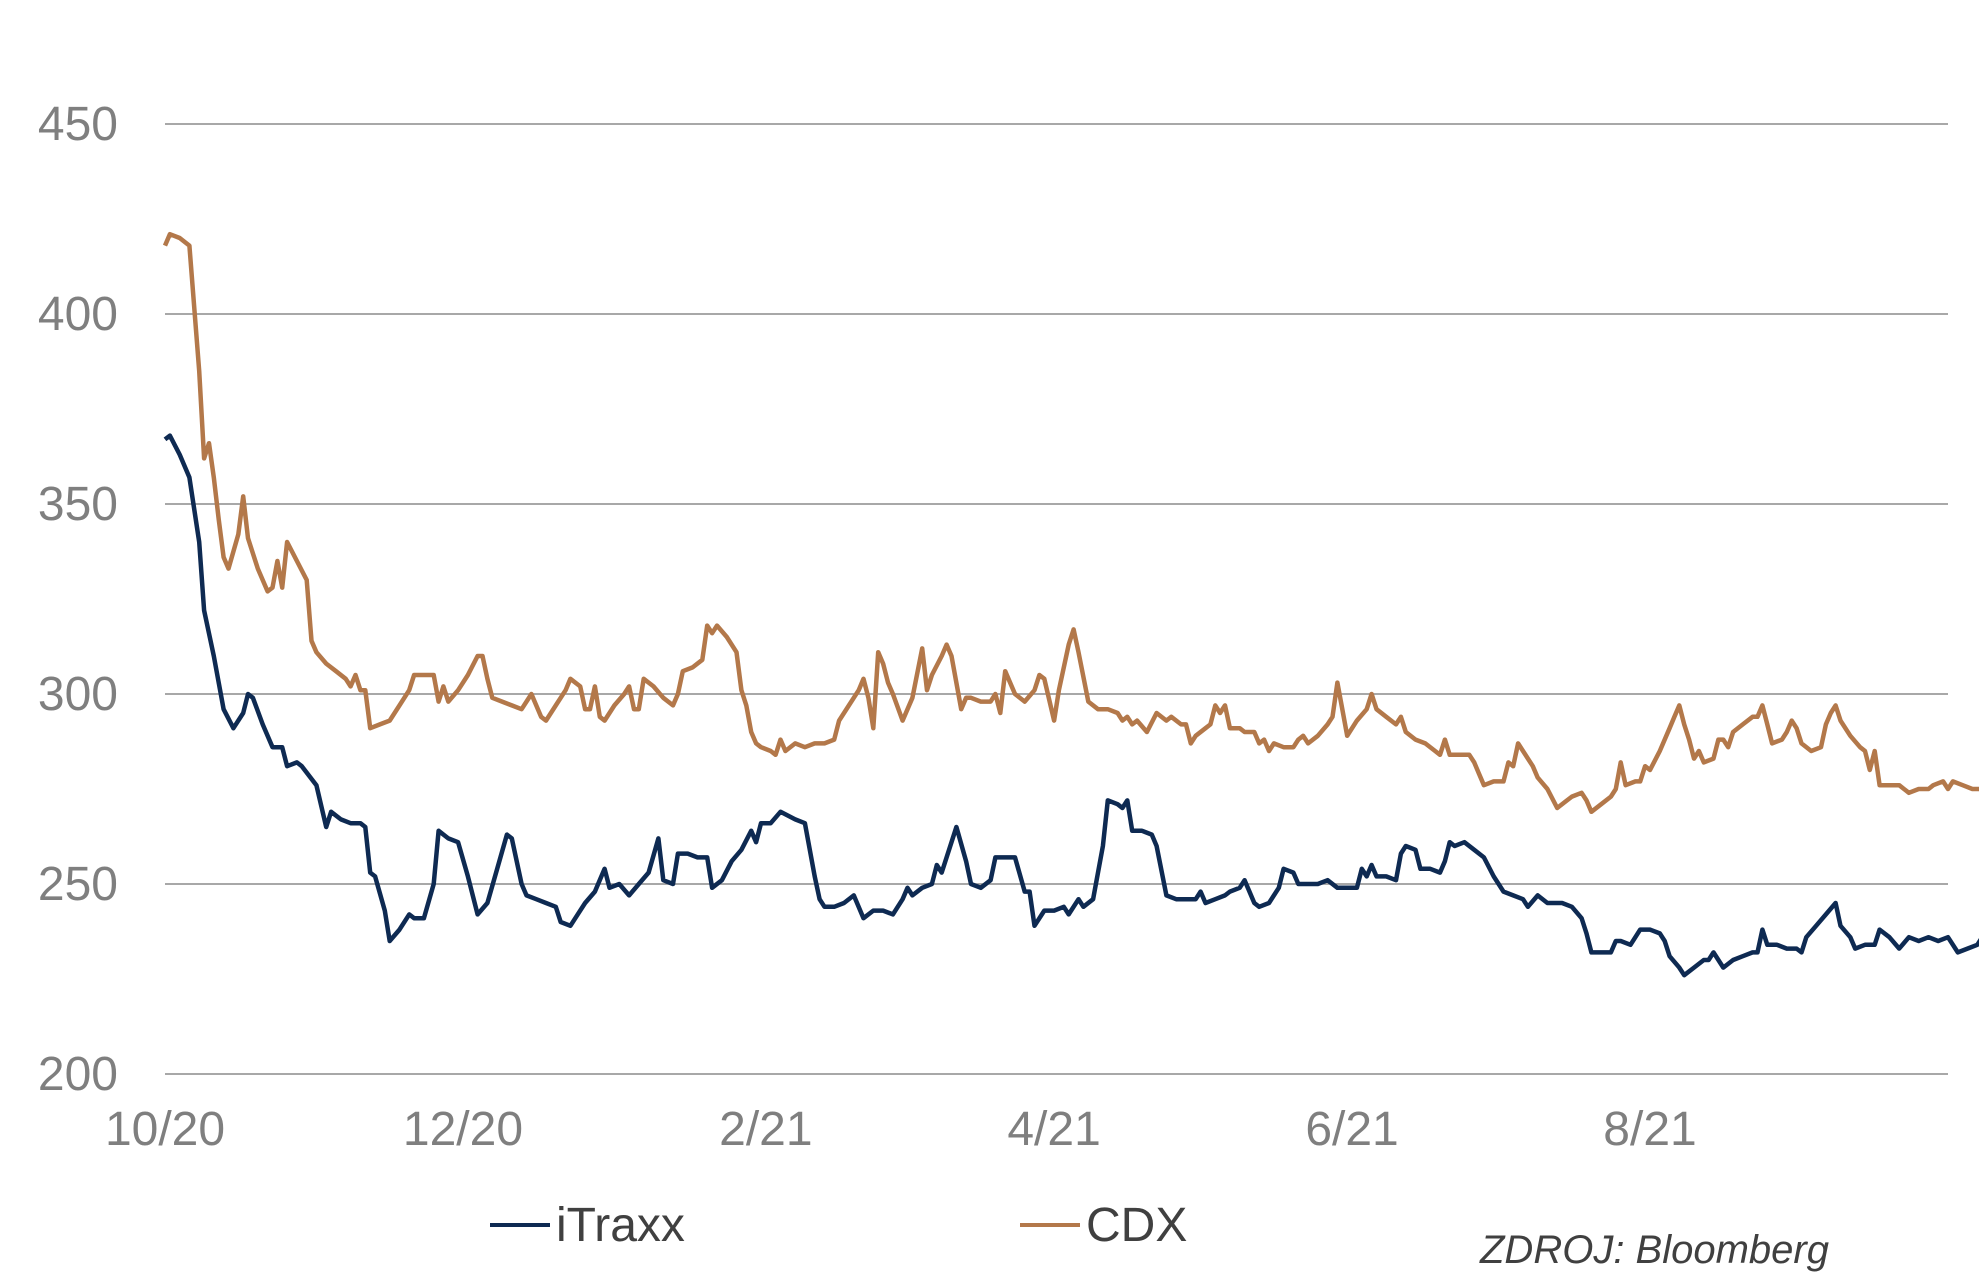  I want to click on legend-swatch-cdx, so click(1050, 1225).